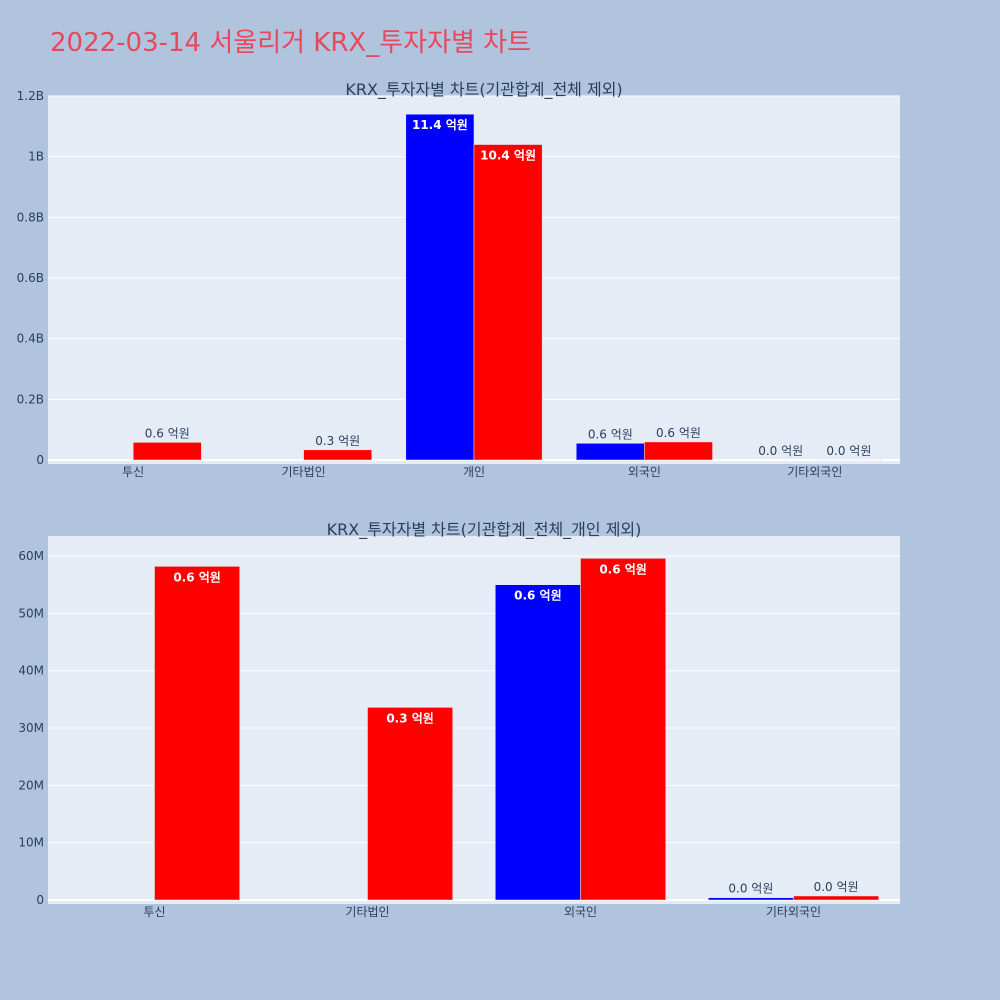 The height and width of the screenshot is (1000, 1000). I want to click on y-tick-label: 40M, so click(31, 671).